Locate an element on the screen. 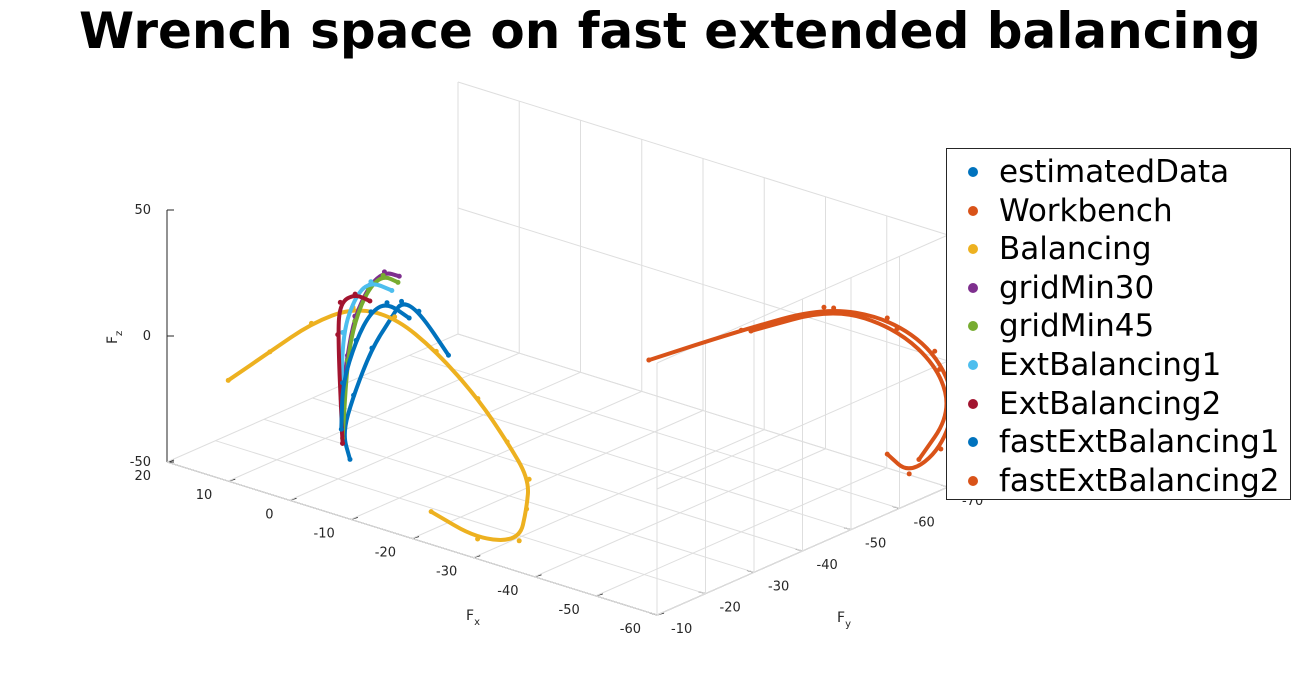  legend-item: Balancing is located at coordinates (1049, 249).